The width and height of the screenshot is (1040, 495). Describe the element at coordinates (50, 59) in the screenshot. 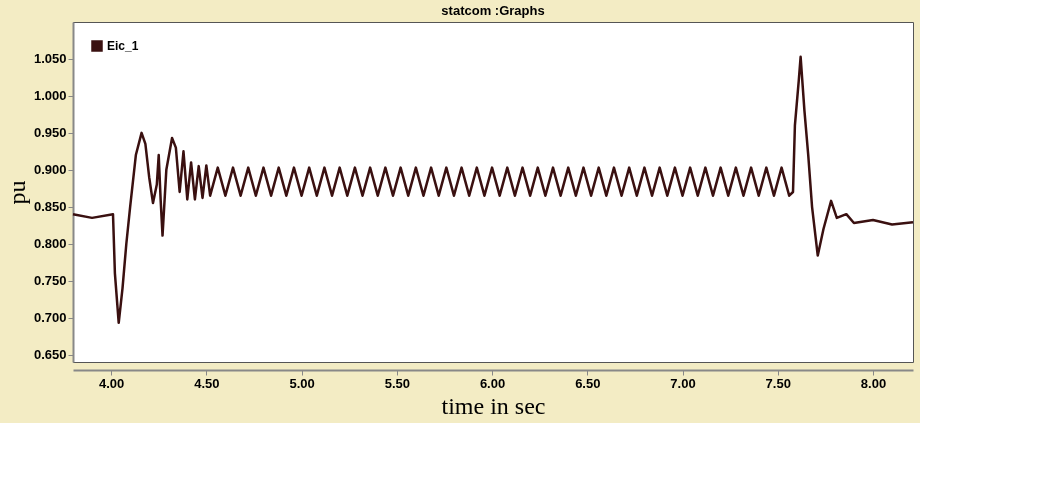

I see `y-tick-label: 1.050` at that location.